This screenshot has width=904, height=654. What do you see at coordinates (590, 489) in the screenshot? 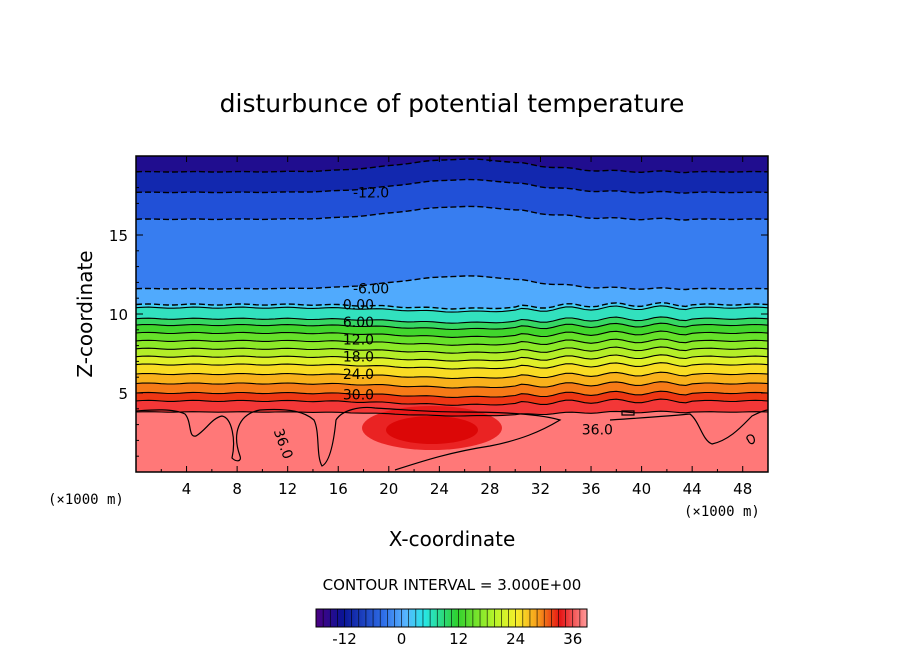
I see `x-tick-label: 36` at bounding box center [590, 489].